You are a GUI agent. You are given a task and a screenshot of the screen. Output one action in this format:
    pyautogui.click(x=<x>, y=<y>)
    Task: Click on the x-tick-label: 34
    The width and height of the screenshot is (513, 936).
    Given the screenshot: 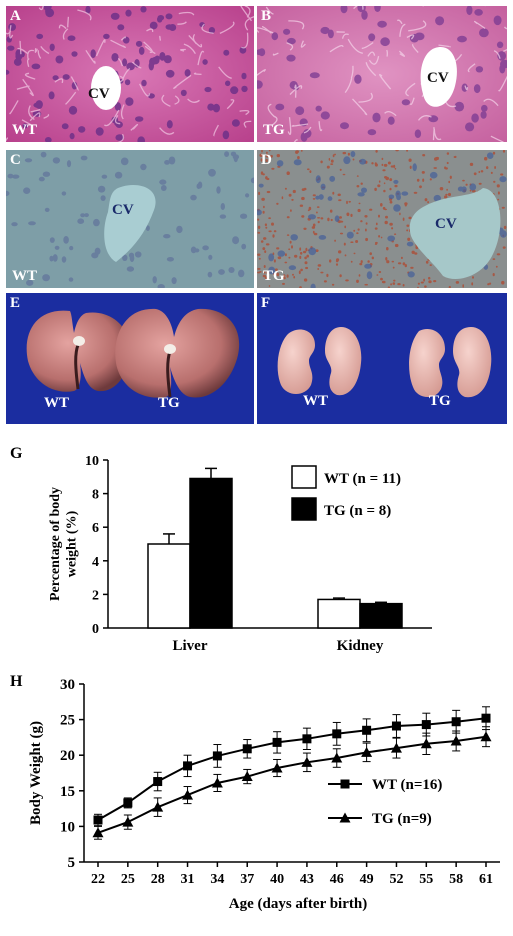 What is the action you would take?
    pyautogui.click(x=217, y=879)
    